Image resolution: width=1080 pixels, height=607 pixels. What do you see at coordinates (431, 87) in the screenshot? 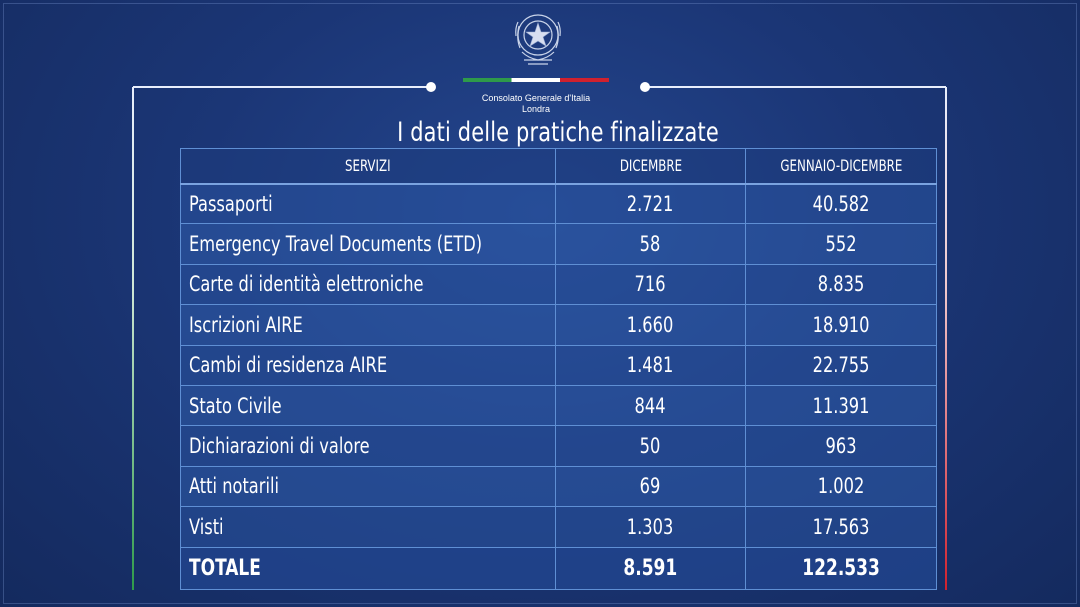
I see `header-dot-left` at bounding box center [431, 87].